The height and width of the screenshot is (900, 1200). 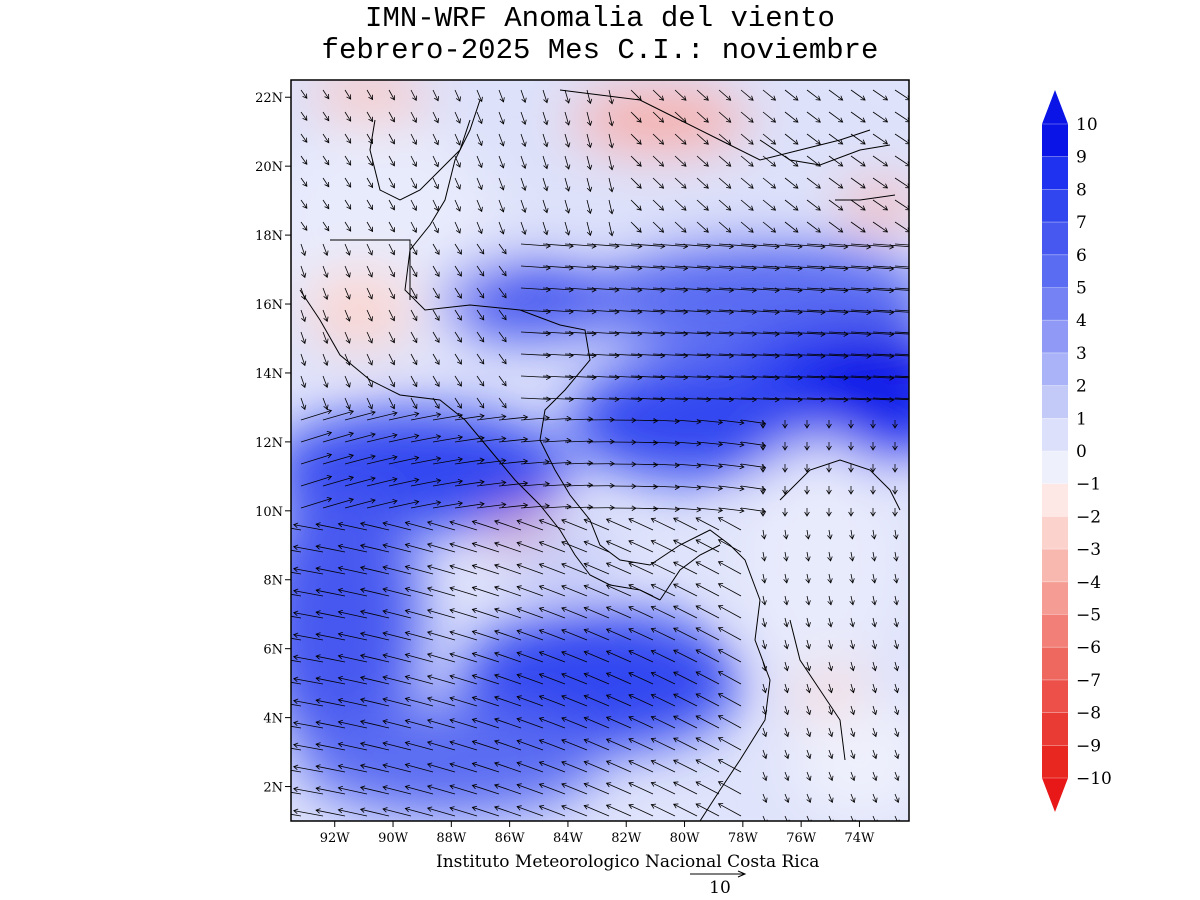 I want to click on colorbar-label: −4, so click(x=1088, y=583).